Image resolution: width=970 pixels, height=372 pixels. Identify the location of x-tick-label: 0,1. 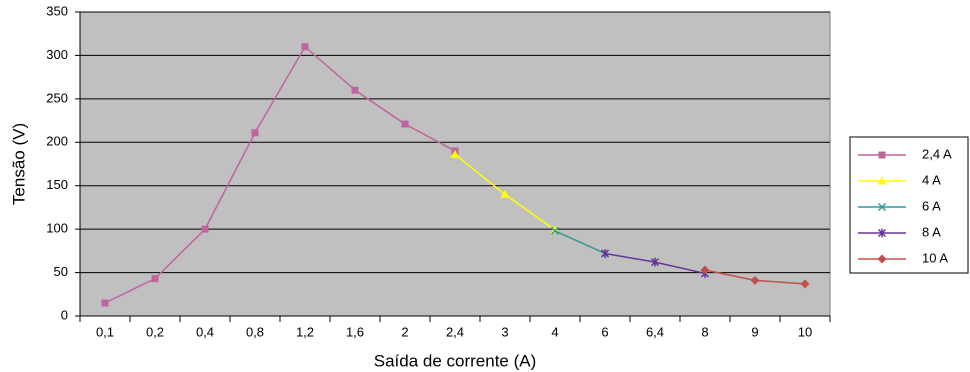
(105, 331).